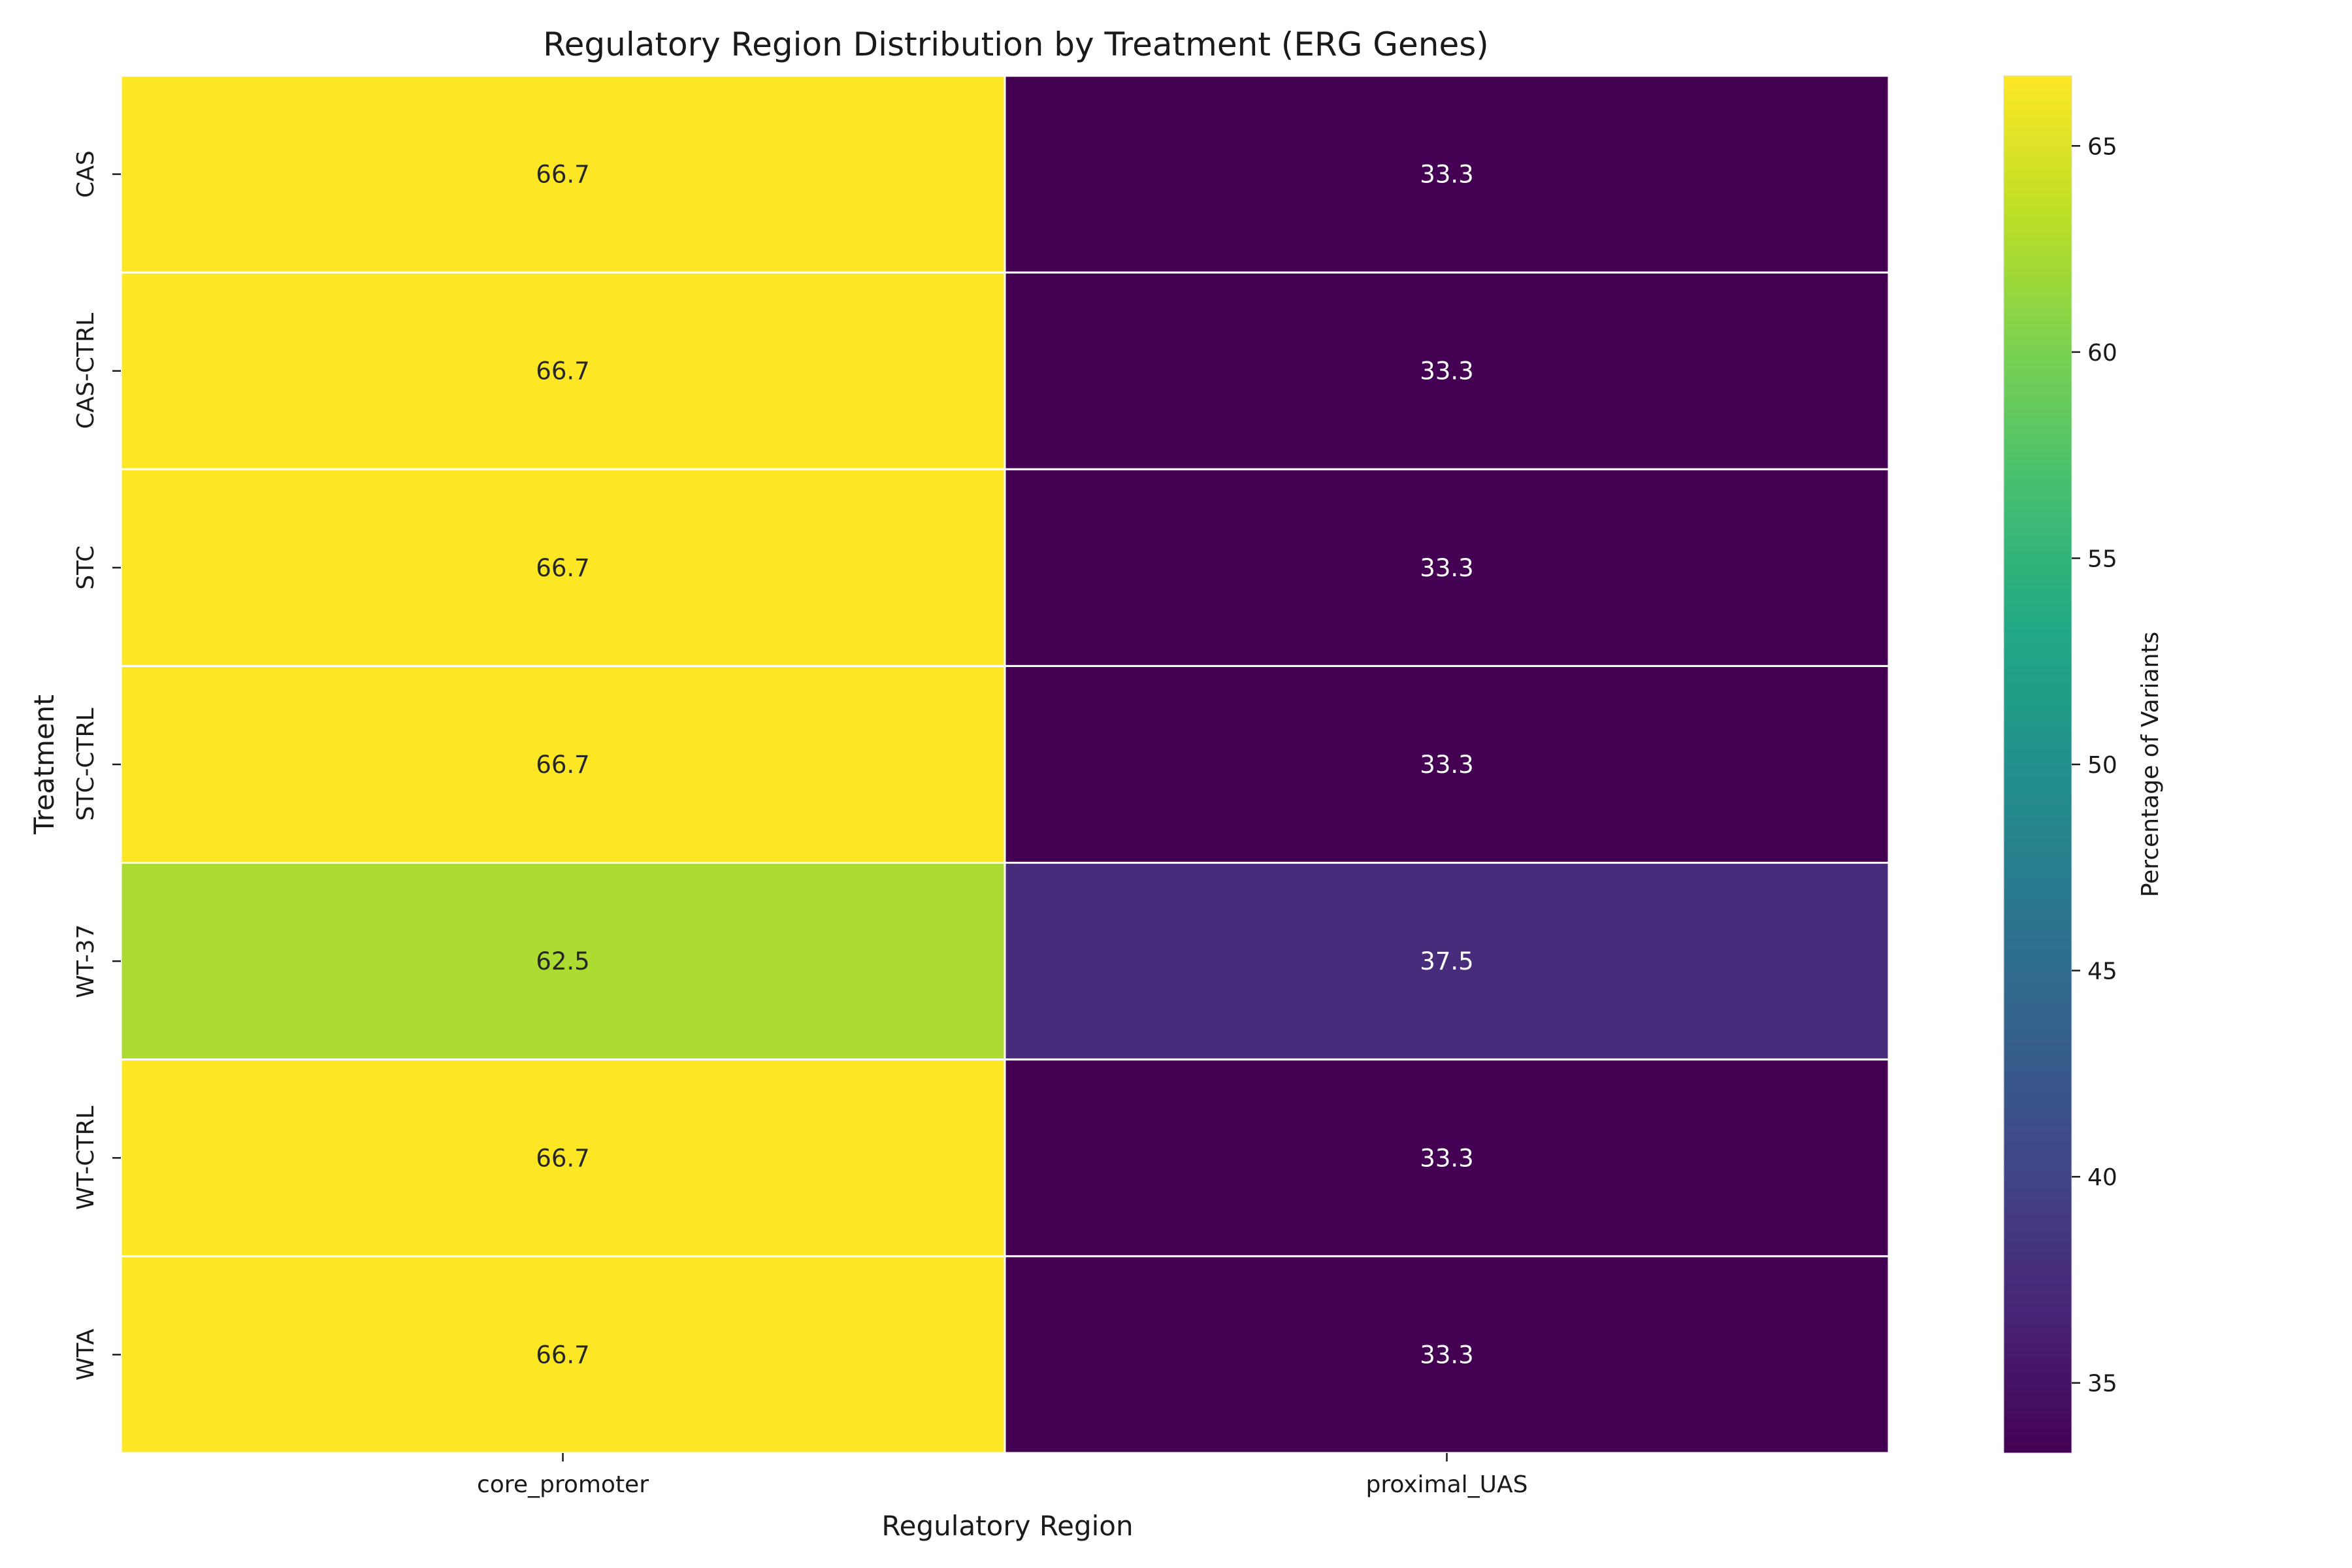 This screenshot has height=1568, width=2352. I want to click on y-tick-label: WTA, so click(86, 1354).